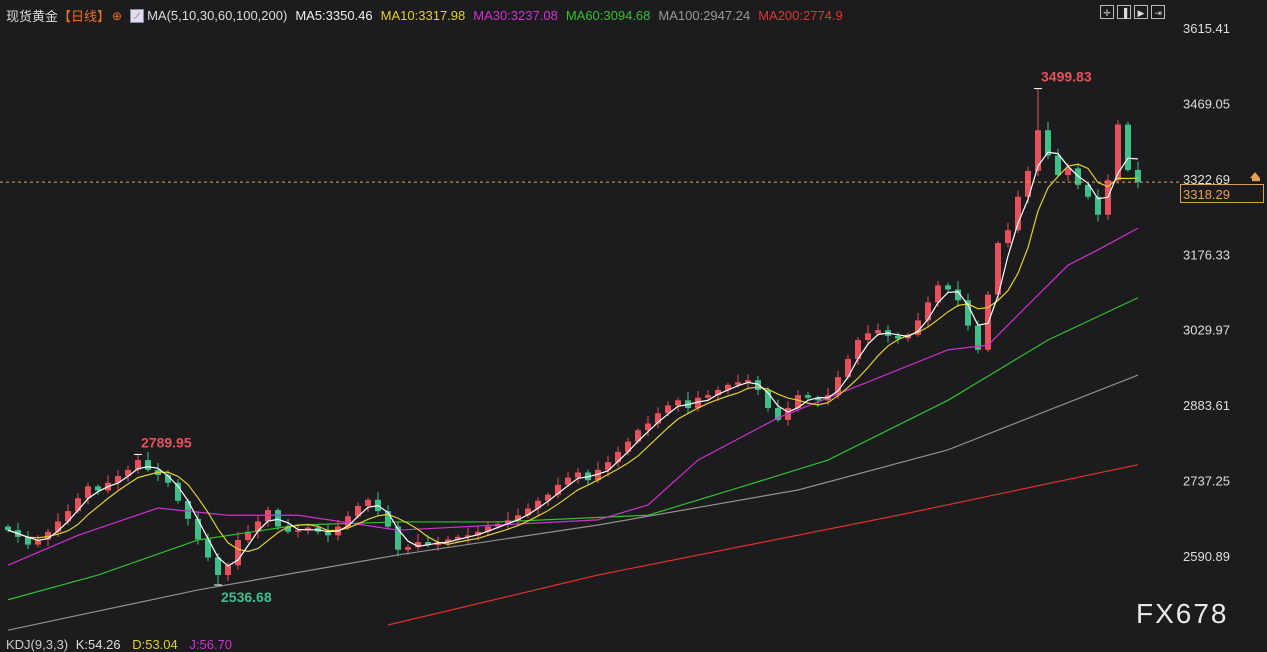 The image size is (1267, 652). I want to click on add-indicator-icon: ⊕, so click(117, 15).